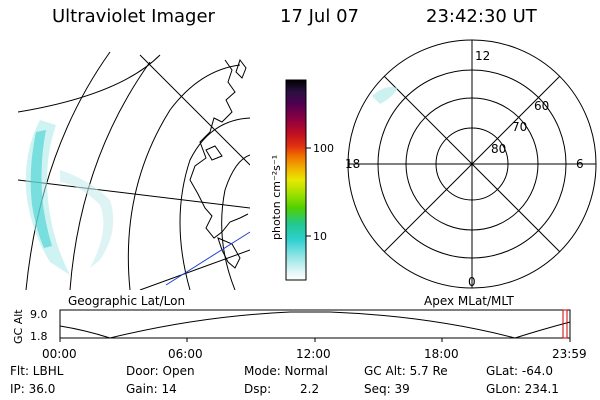 The width and height of the screenshot is (600, 400). I want to click on strip-tick-0000: 00:00, so click(59, 354).